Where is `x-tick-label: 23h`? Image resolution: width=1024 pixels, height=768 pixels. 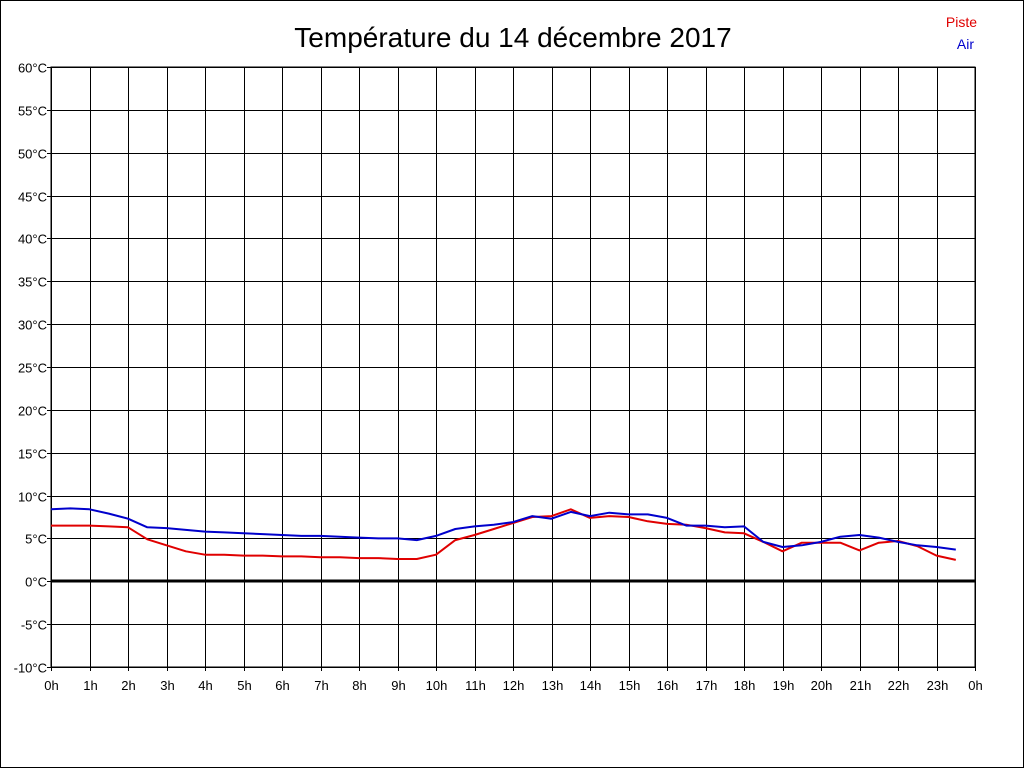 x-tick-label: 23h is located at coordinates (938, 685).